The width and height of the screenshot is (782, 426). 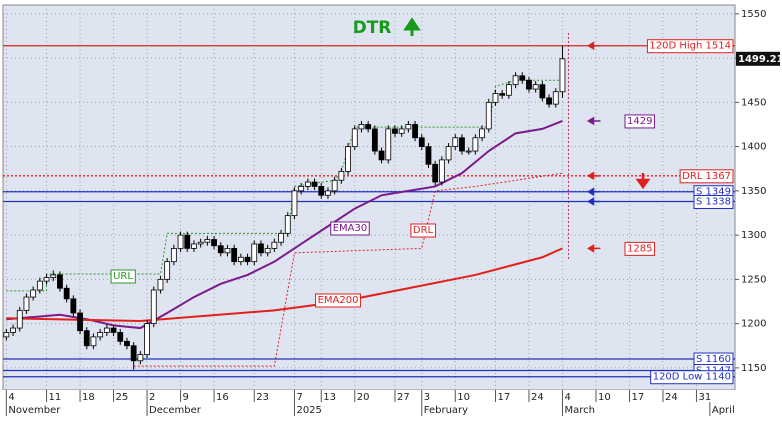 I want to click on y-tick-label: 1250, so click(x=753, y=279).